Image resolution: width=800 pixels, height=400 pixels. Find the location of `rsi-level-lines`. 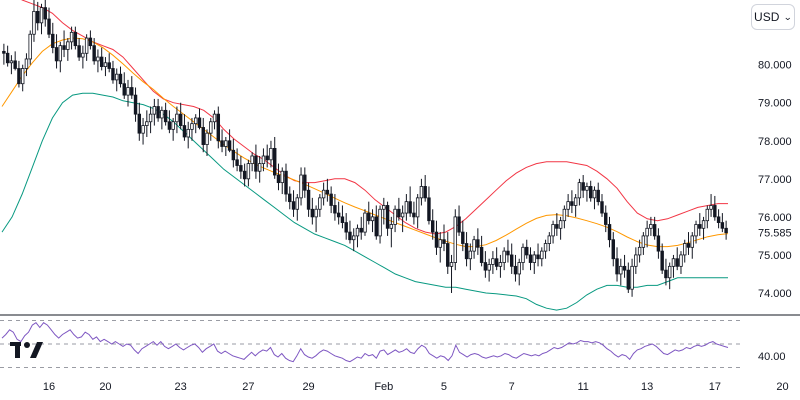

rsi-level-lines is located at coordinates (370, 344).